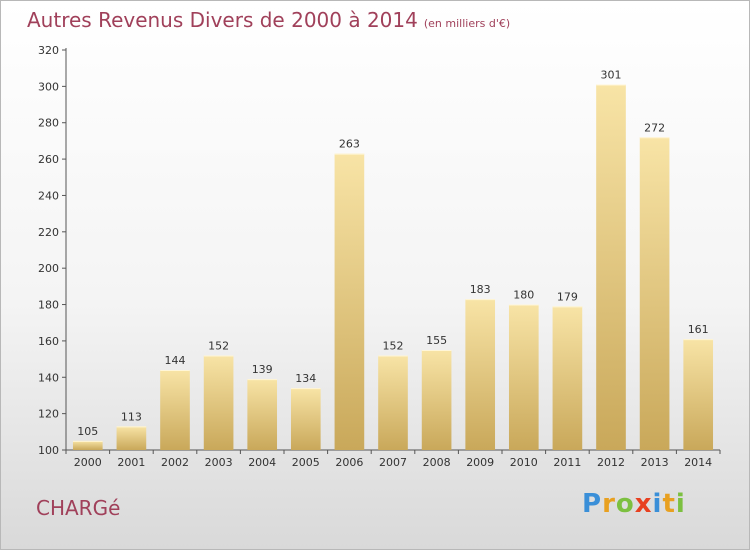 The height and width of the screenshot is (550, 750). What do you see at coordinates (480, 462) in the screenshot?
I see `x-tick-label: 2009` at bounding box center [480, 462].